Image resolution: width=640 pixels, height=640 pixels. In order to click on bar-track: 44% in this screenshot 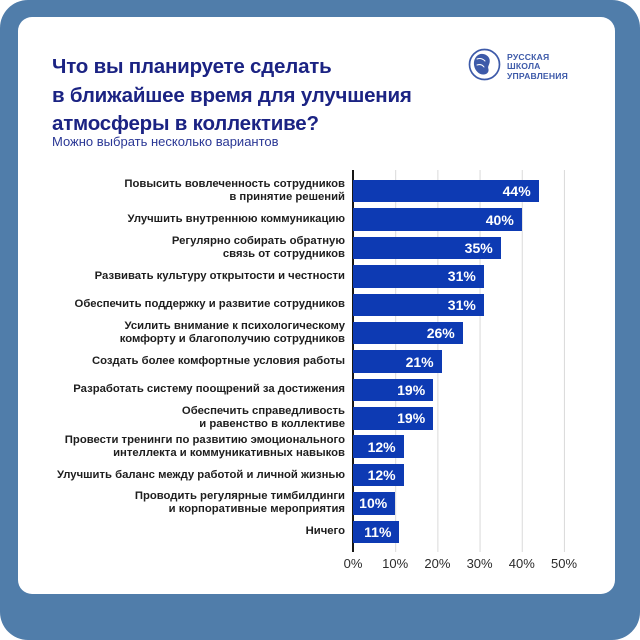, I will do `click(484, 191)`.